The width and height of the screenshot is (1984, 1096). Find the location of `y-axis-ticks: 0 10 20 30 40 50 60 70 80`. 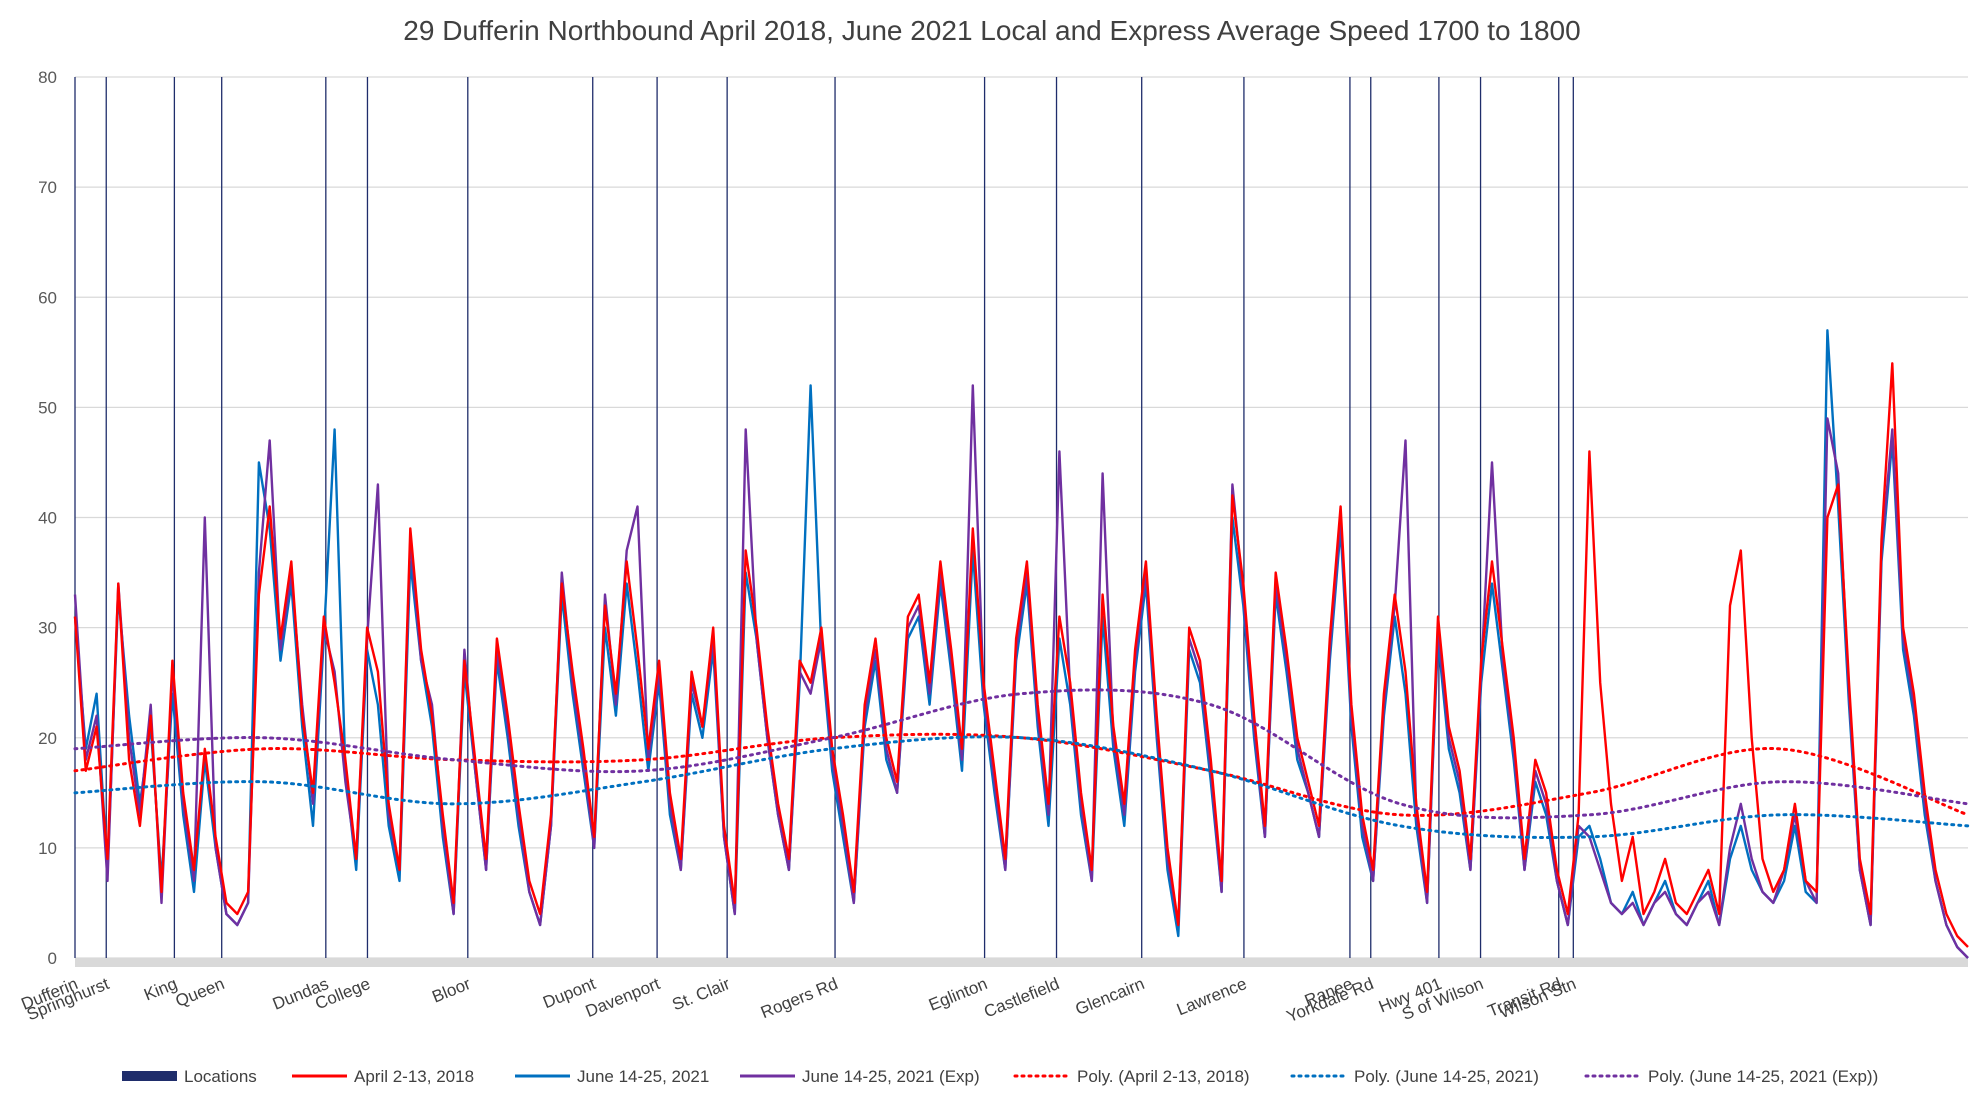

y-axis-ticks: 0 10 20 30 40 50 60 70 80 is located at coordinates (47, 518).